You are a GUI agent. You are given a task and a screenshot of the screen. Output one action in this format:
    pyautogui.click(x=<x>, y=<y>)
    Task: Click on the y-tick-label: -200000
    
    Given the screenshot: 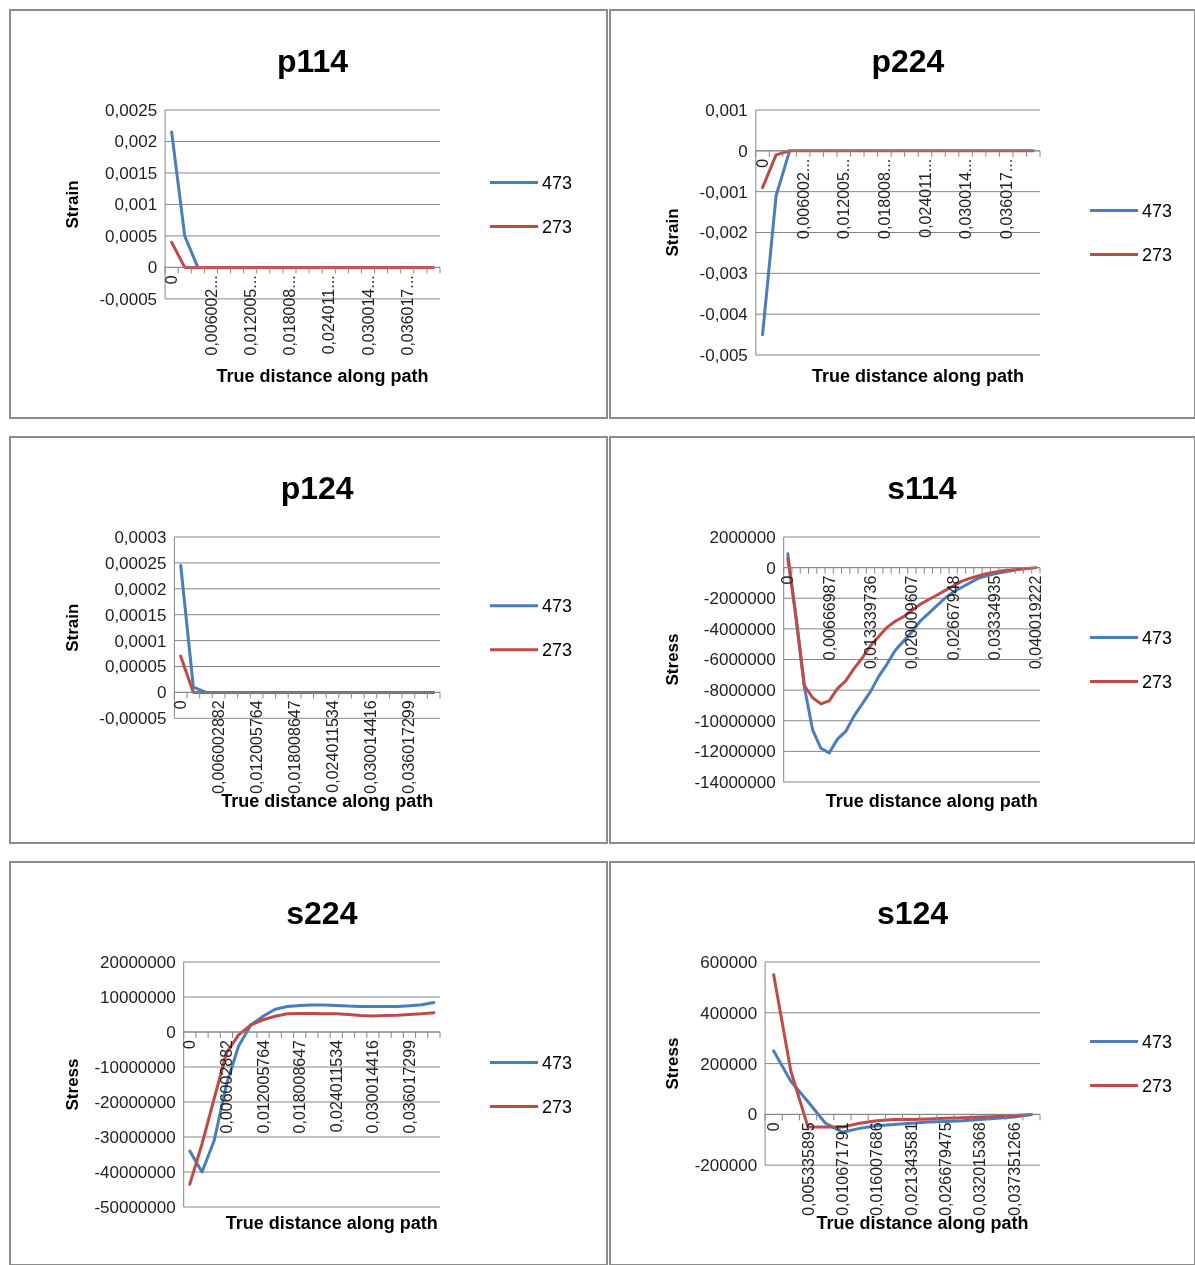 What is the action you would take?
    pyautogui.click(x=726, y=1166)
    